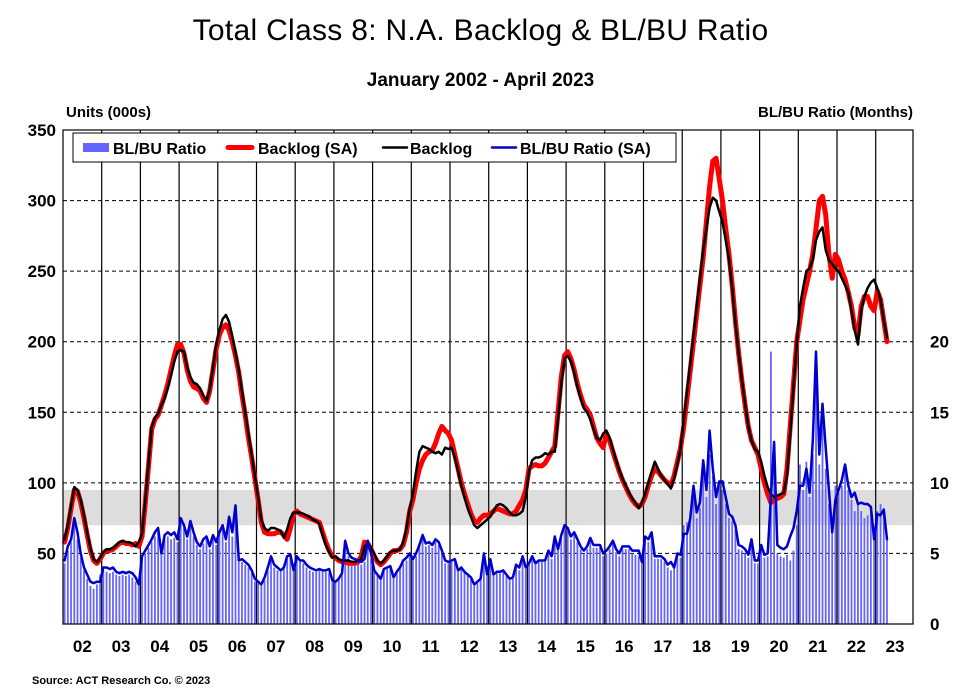 The width and height of the screenshot is (961, 693). What do you see at coordinates (508, 646) in the screenshot?
I see `x-tick-label: 13` at bounding box center [508, 646].